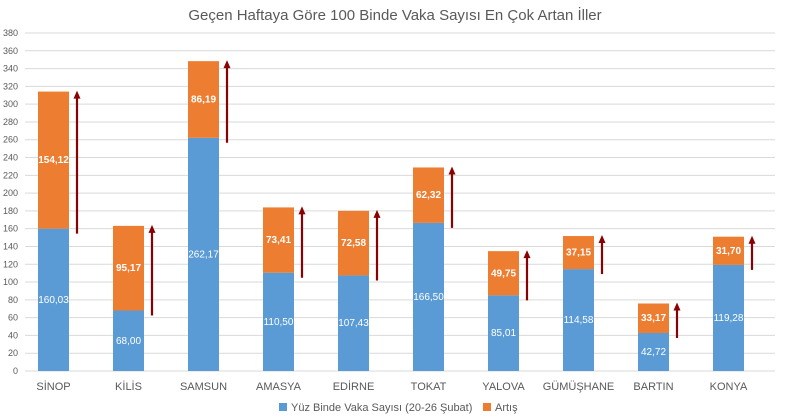 This screenshot has width=790, height=420. I want to click on y-tick-label: 140, so click(10, 246).